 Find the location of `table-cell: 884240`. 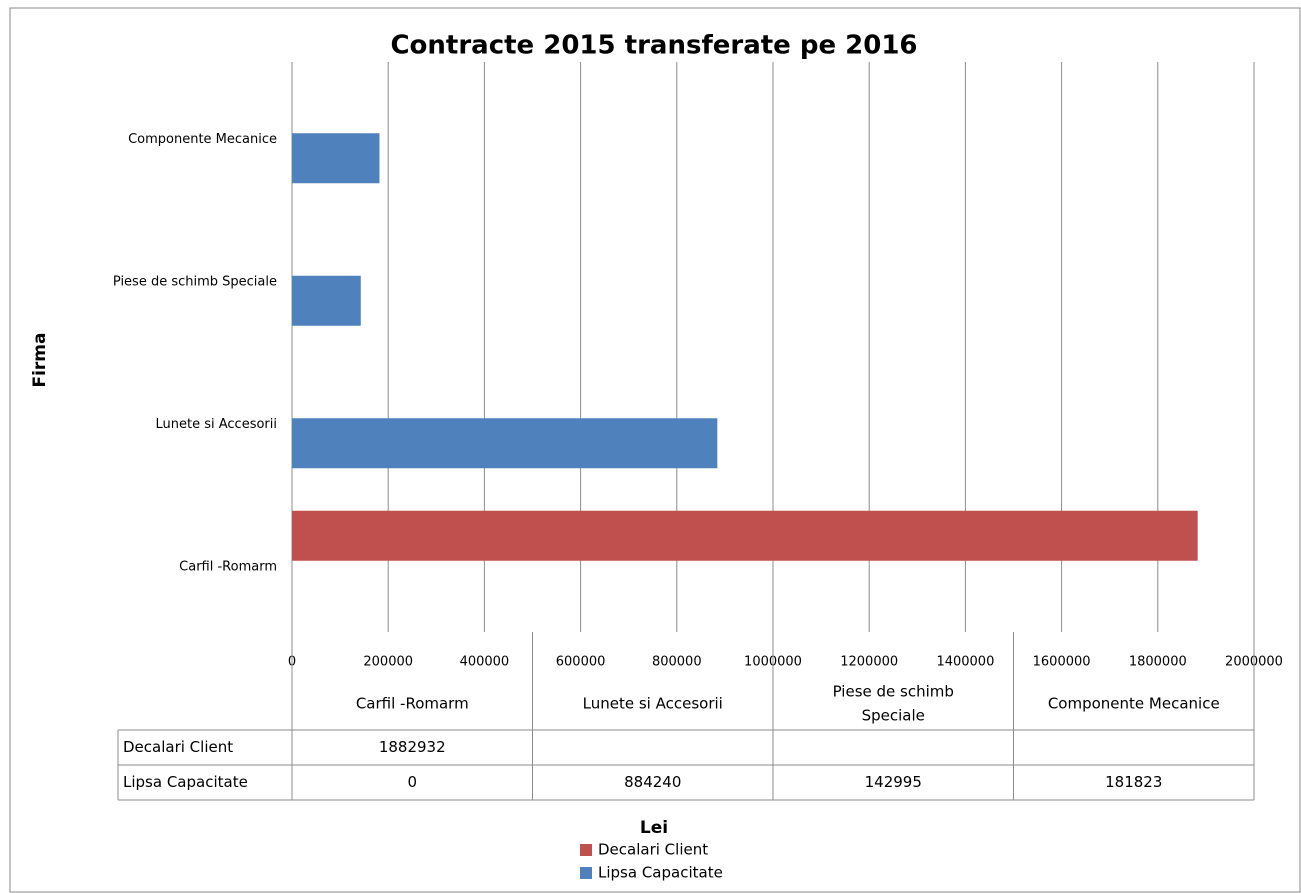

table-cell: 884240 is located at coordinates (652, 782).